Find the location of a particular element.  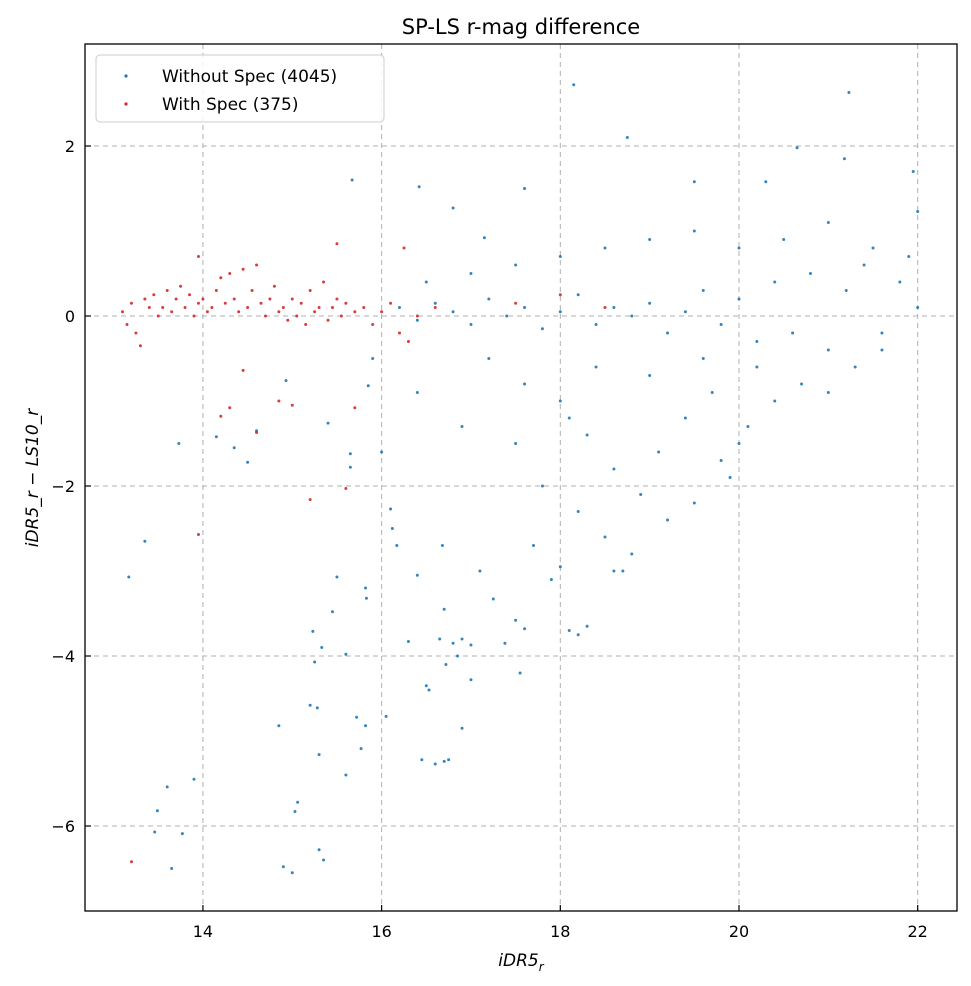

legend-marker-with-spec is located at coordinates (126, 104).